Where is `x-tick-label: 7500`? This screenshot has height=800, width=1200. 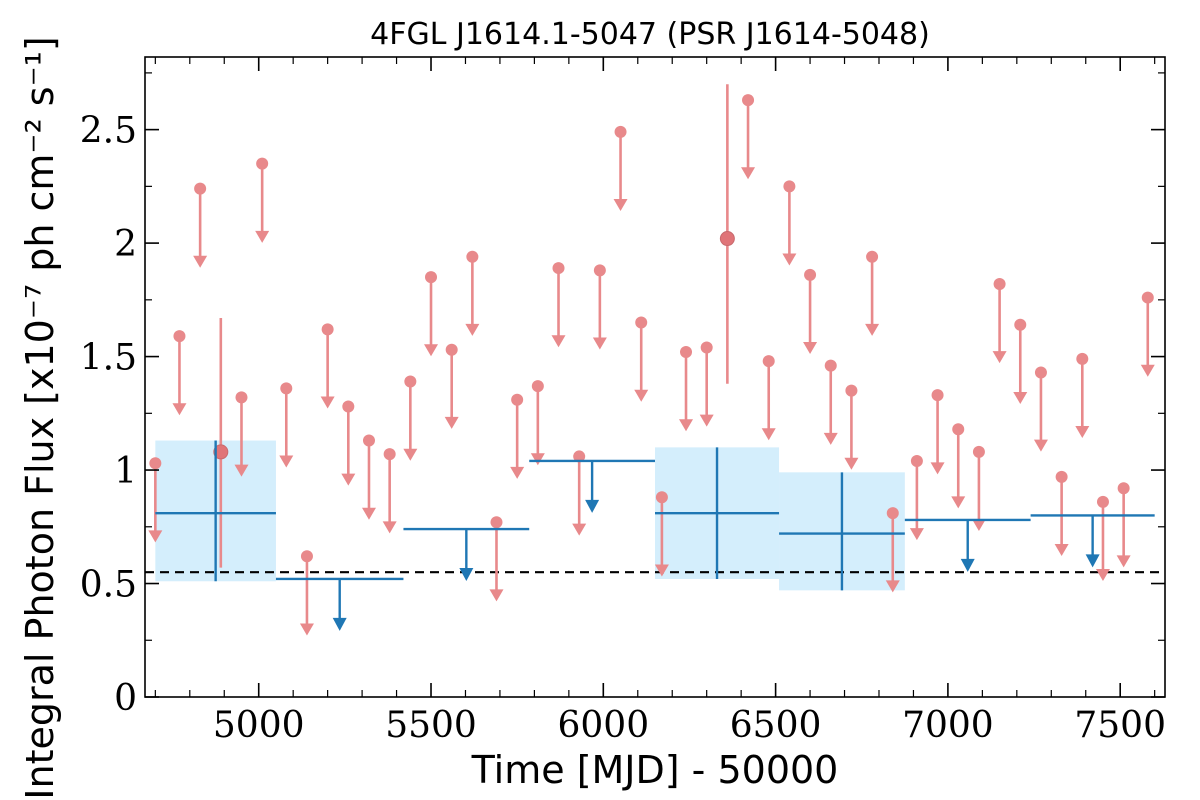 x-tick-label: 7500 is located at coordinates (1120, 725).